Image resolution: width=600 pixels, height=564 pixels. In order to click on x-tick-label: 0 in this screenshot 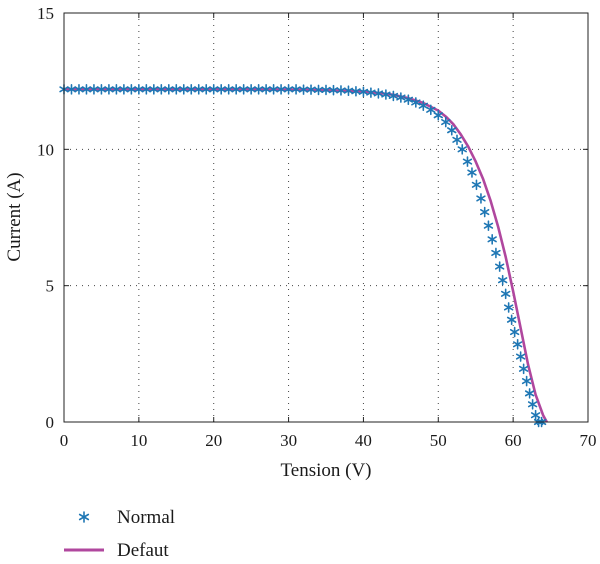, I will do `click(64, 440)`.